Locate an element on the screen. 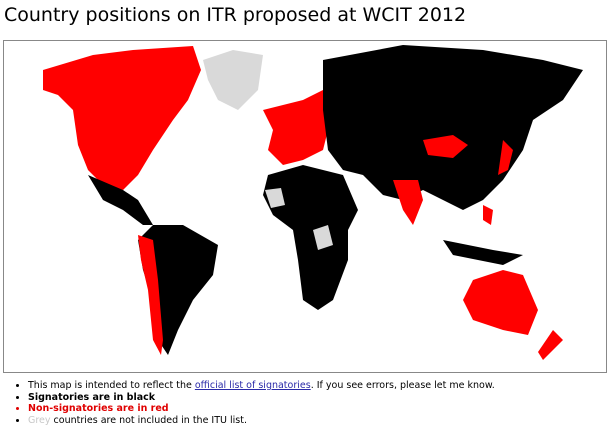  india is located at coordinates (408, 202).